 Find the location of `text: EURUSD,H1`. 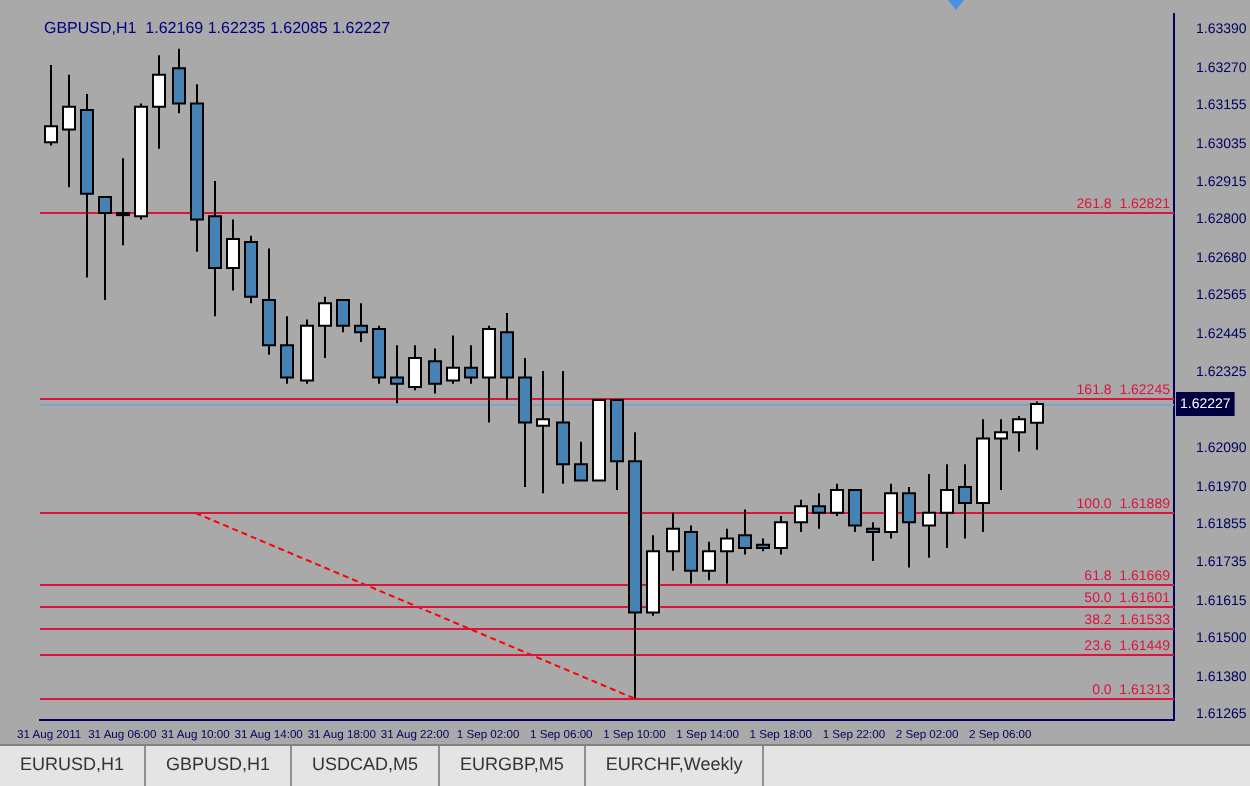

text: EURUSD,H1 is located at coordinates (73, 766).